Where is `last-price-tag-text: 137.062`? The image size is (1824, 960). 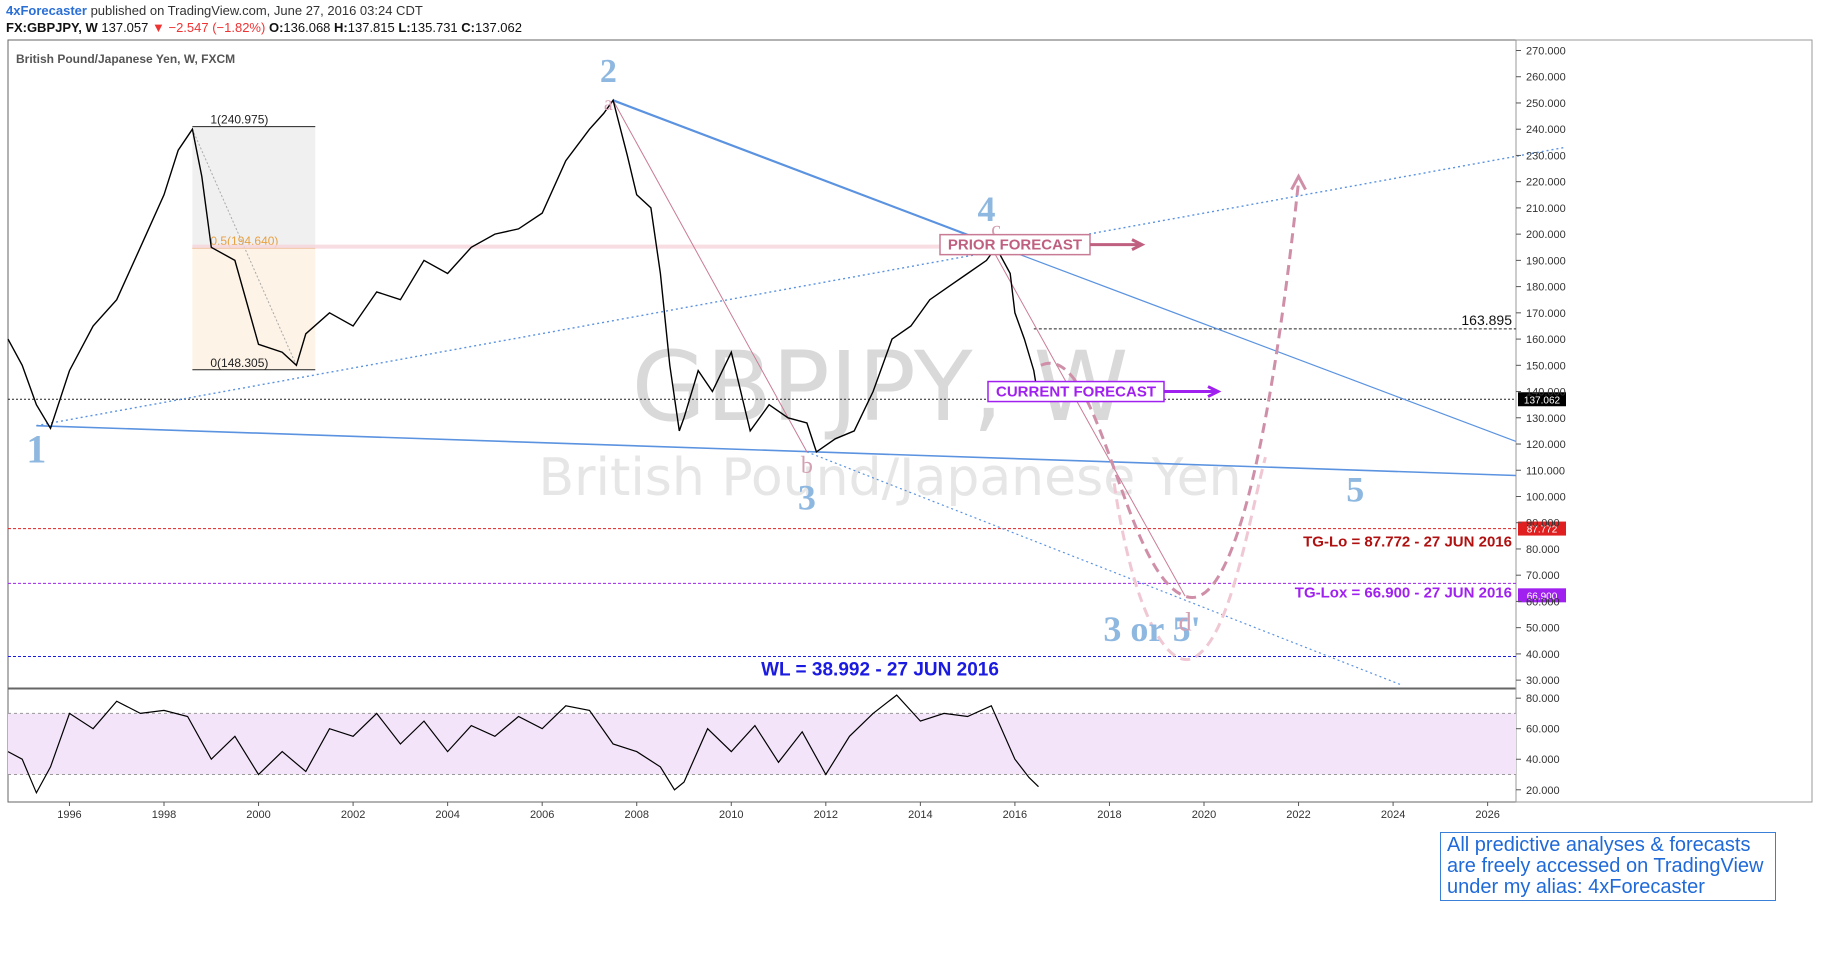
last-price-tag-text: 137.062 is located at coordinates (1542, 400).